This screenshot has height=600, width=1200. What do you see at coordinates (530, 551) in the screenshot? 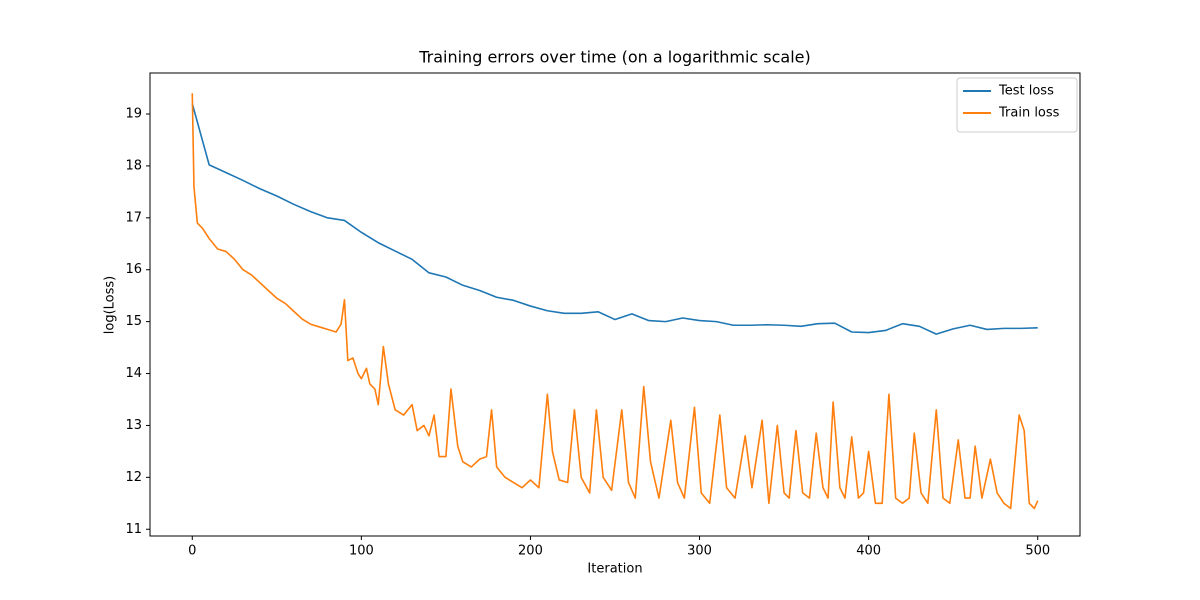
I see `x-tick-label: 200` at bounding box center [530, 551].